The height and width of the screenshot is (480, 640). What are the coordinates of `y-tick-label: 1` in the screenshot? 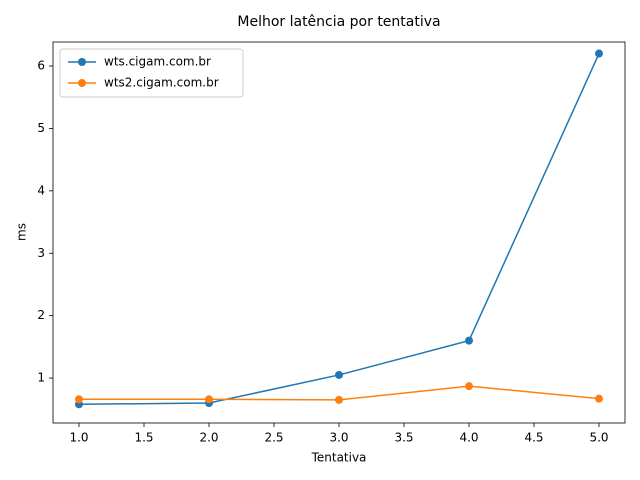 It's located at (41, 378).